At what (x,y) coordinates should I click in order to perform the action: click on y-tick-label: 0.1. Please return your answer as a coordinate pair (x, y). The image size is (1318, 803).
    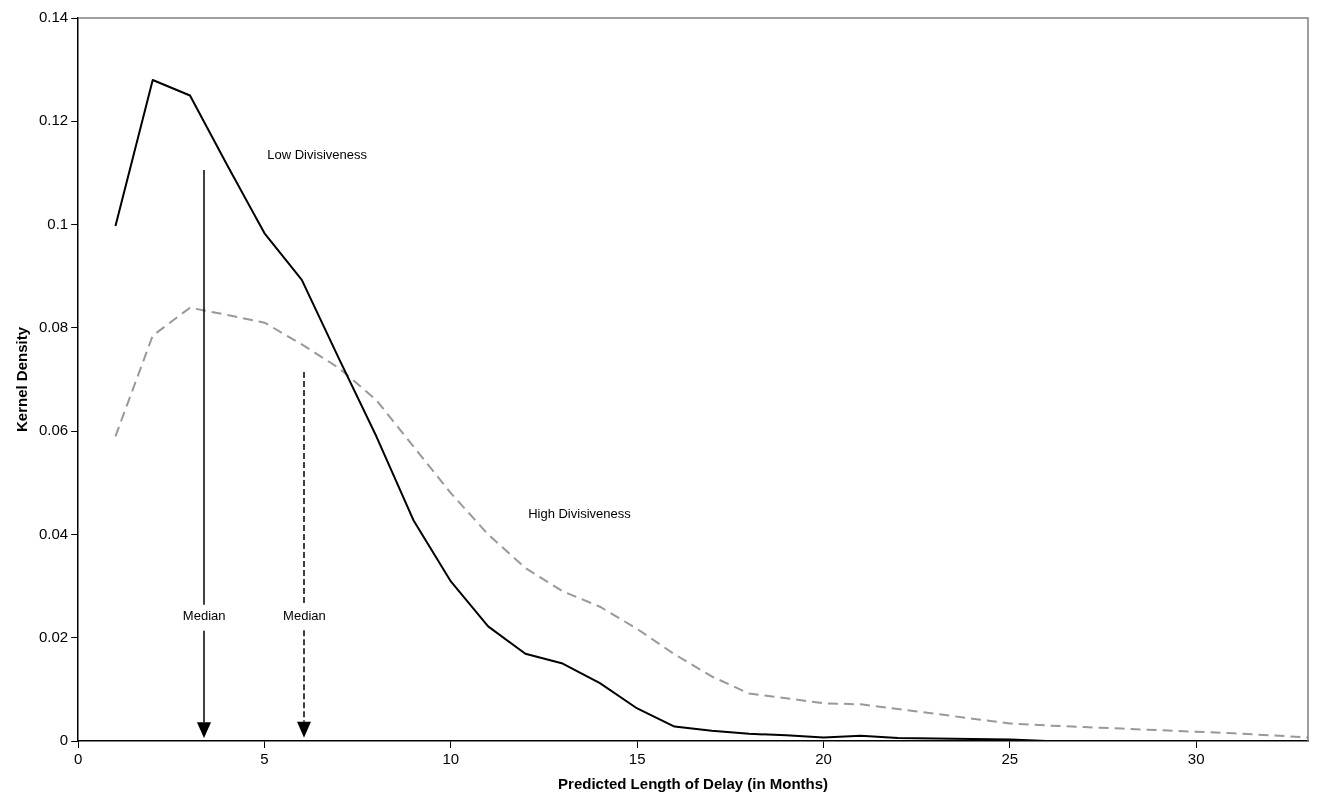
    Looking at the image, I should click on (58, 223).